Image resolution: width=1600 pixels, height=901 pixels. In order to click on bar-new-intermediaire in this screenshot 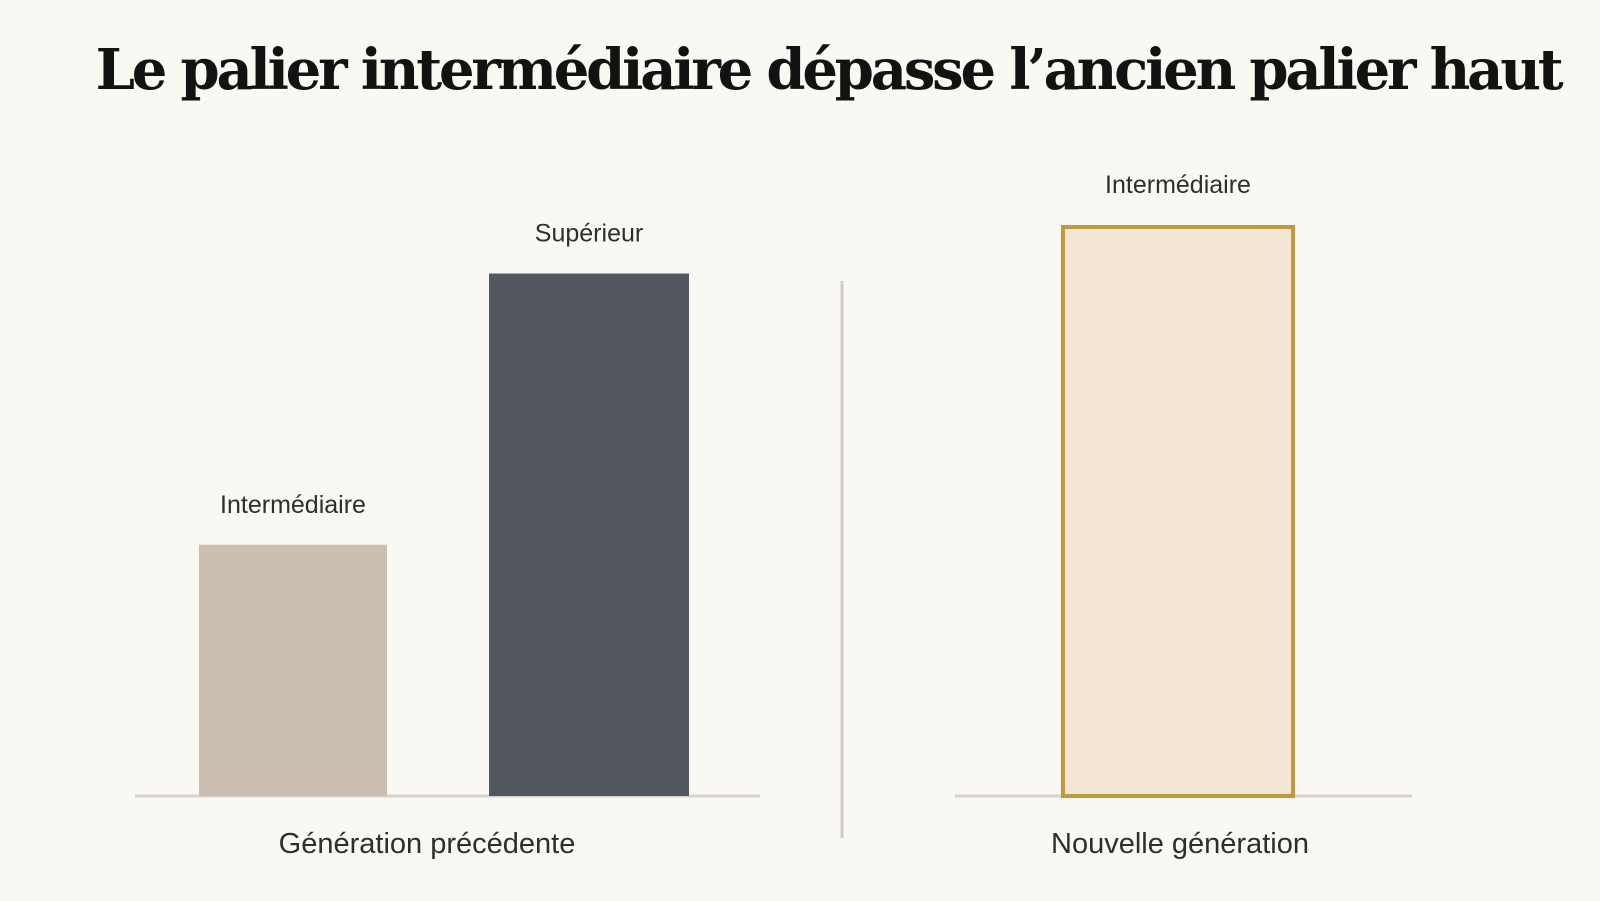, I will do `click(1178, 511)`.